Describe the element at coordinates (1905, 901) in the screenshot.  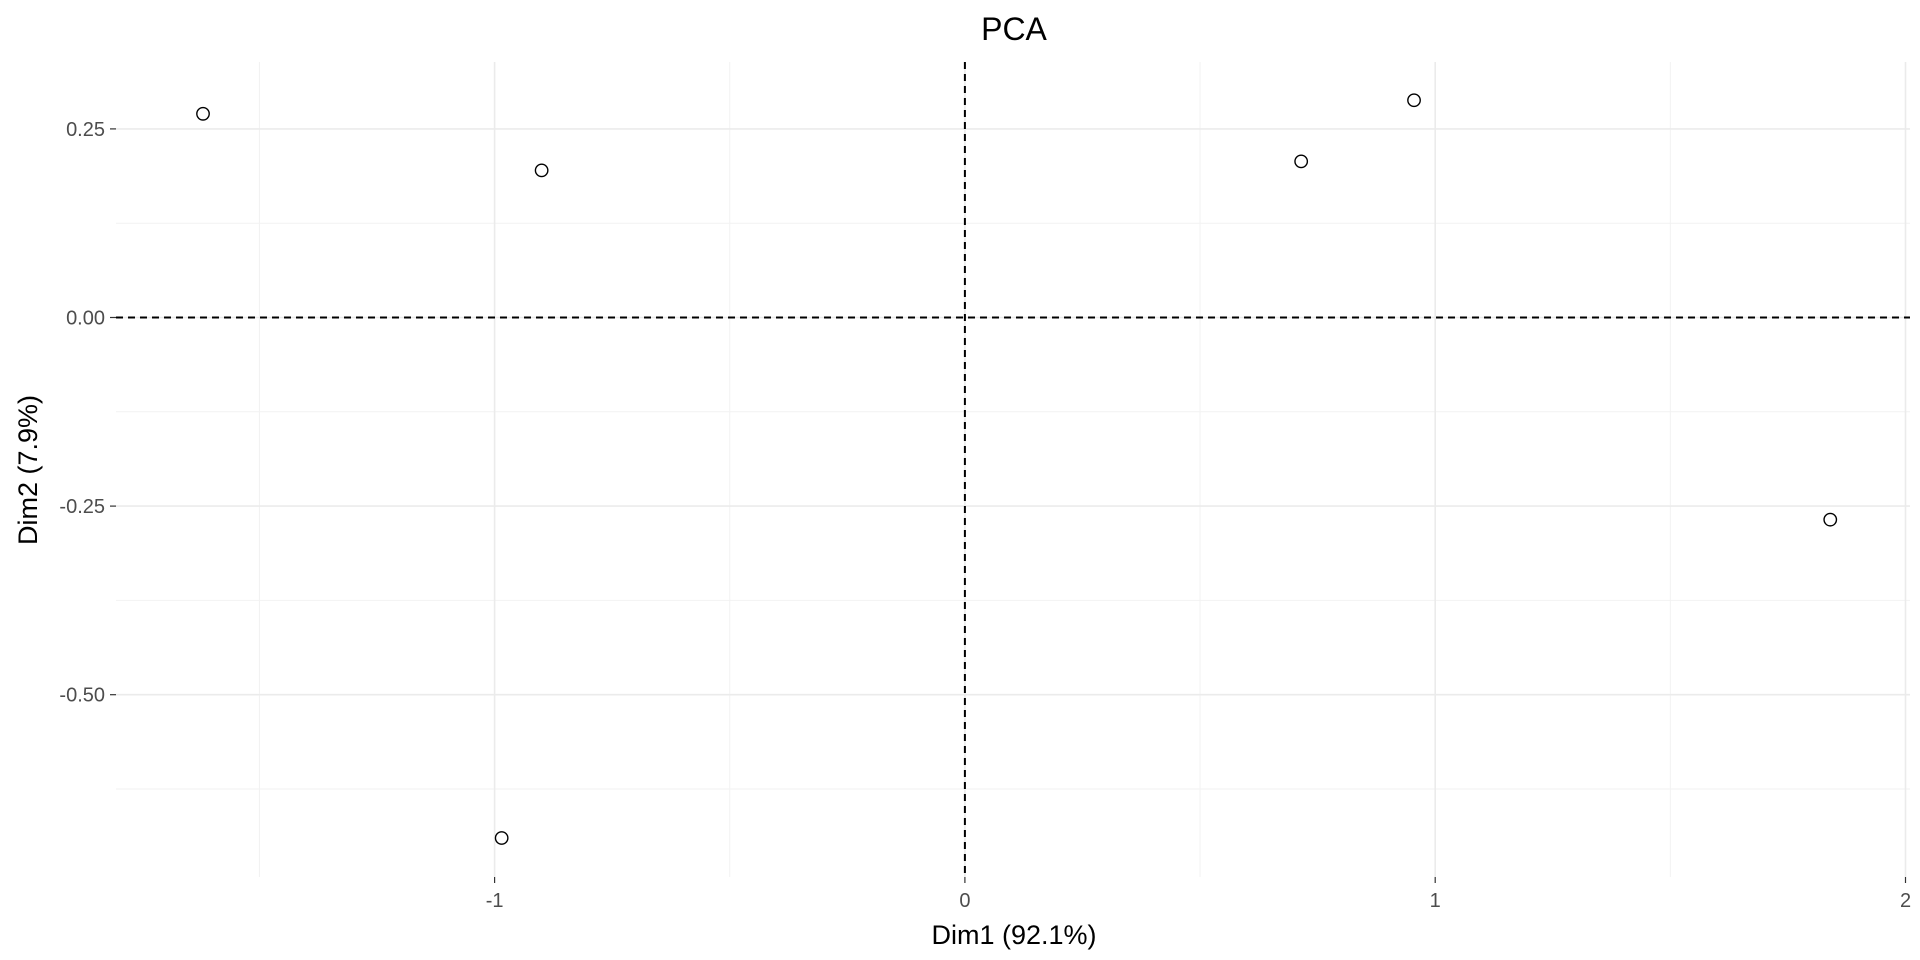
I see `x-tick-label: 2` at that location.